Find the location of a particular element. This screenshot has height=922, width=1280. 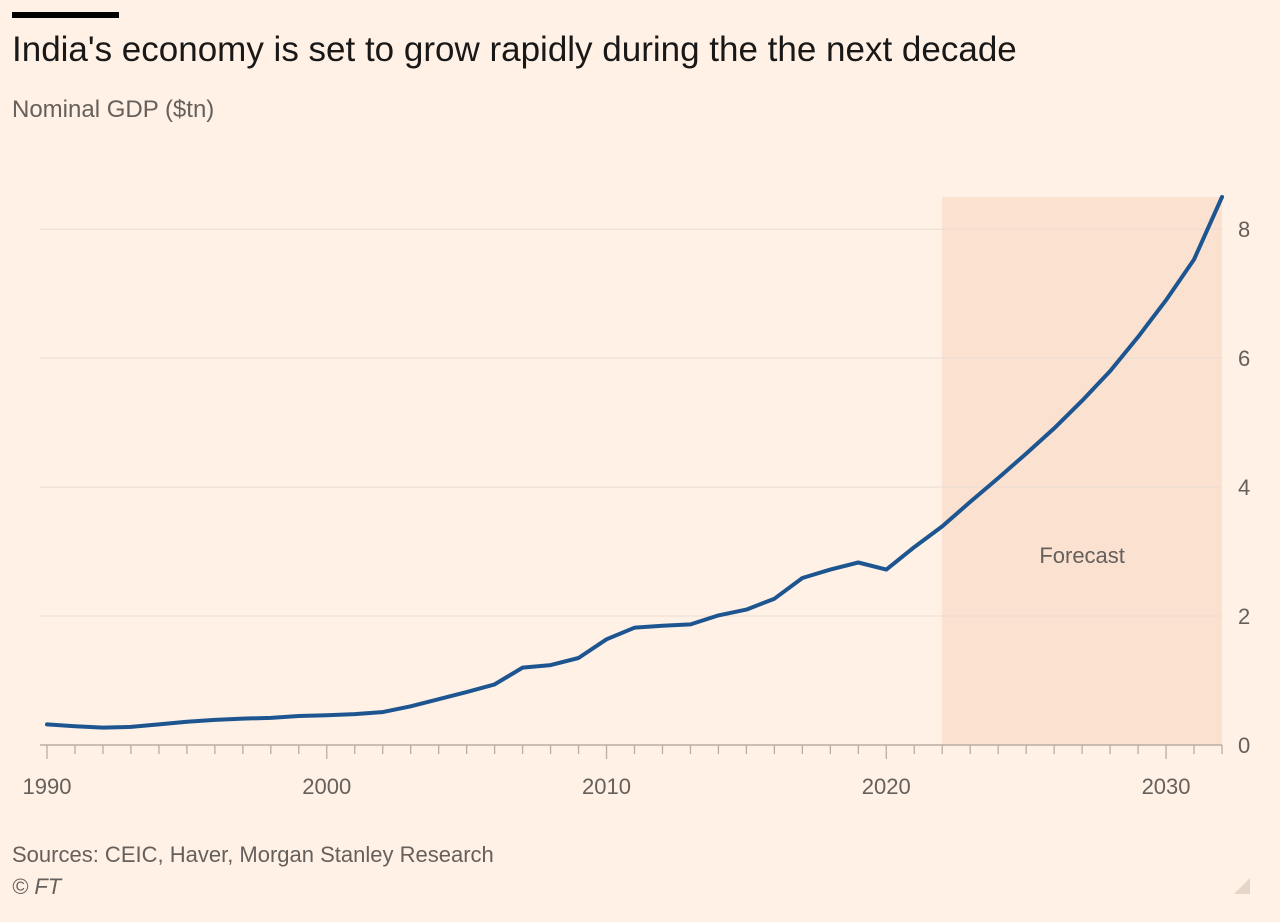

x-tick-label: 2020 is located at coordinates (886, 786).